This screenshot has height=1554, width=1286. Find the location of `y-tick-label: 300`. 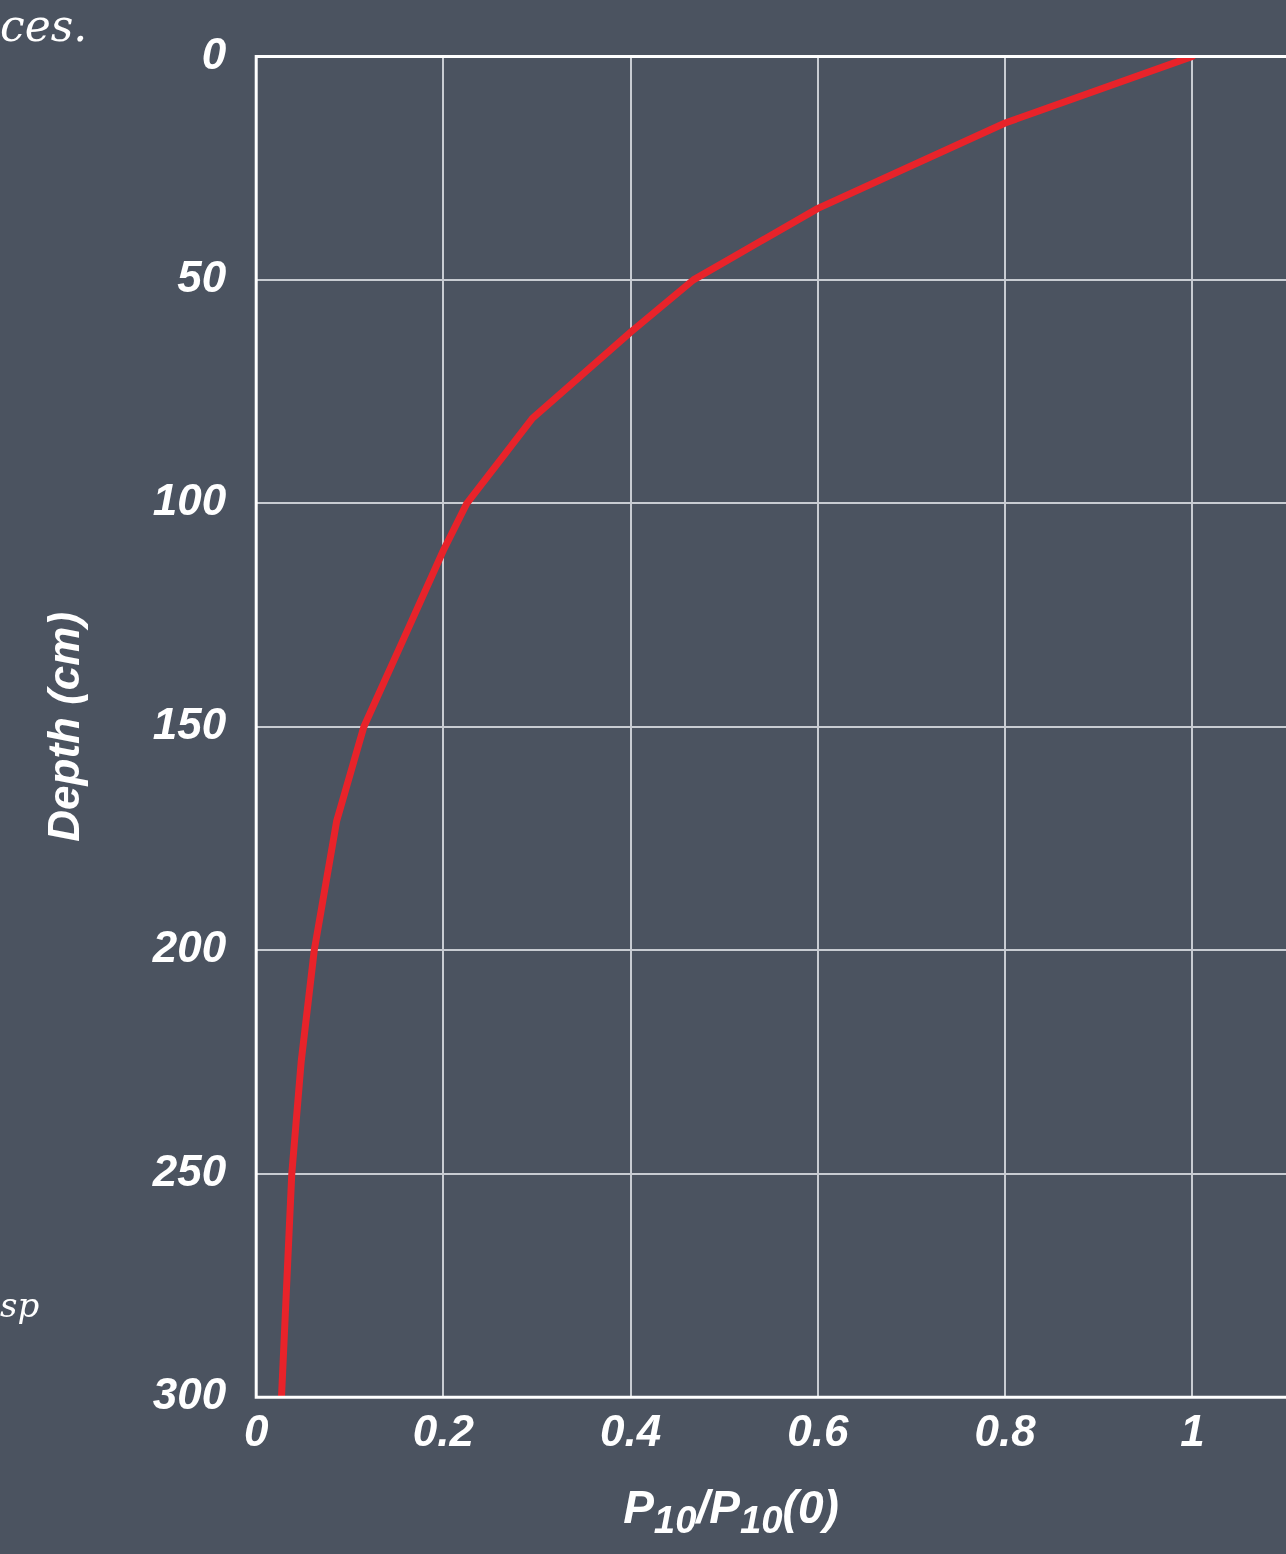

y-tick-label: 300 is located at coordinates (189, 1394).